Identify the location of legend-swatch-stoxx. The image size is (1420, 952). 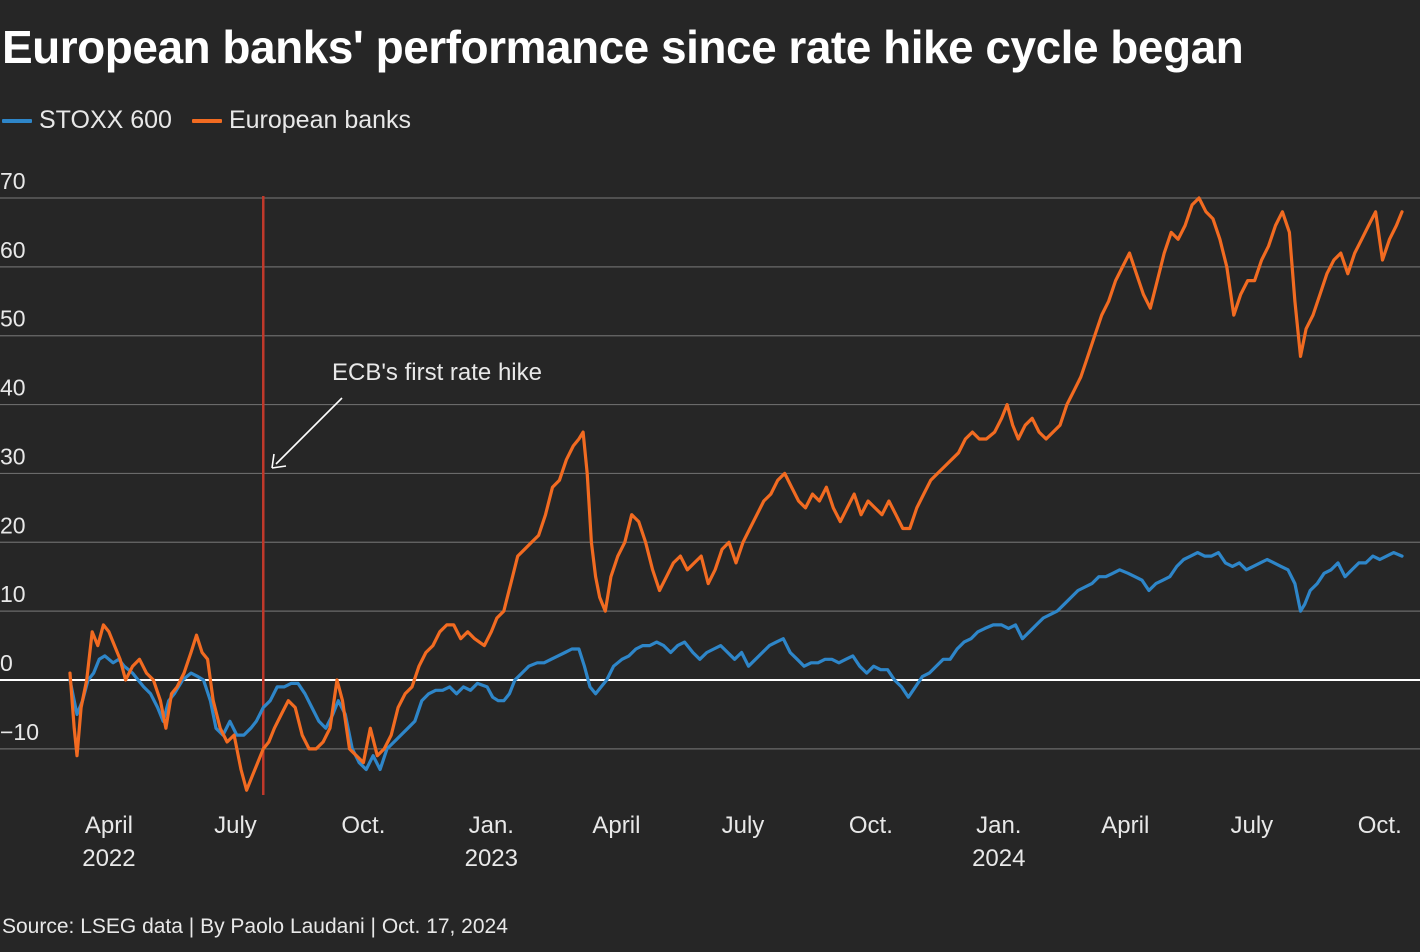
(17, 120).